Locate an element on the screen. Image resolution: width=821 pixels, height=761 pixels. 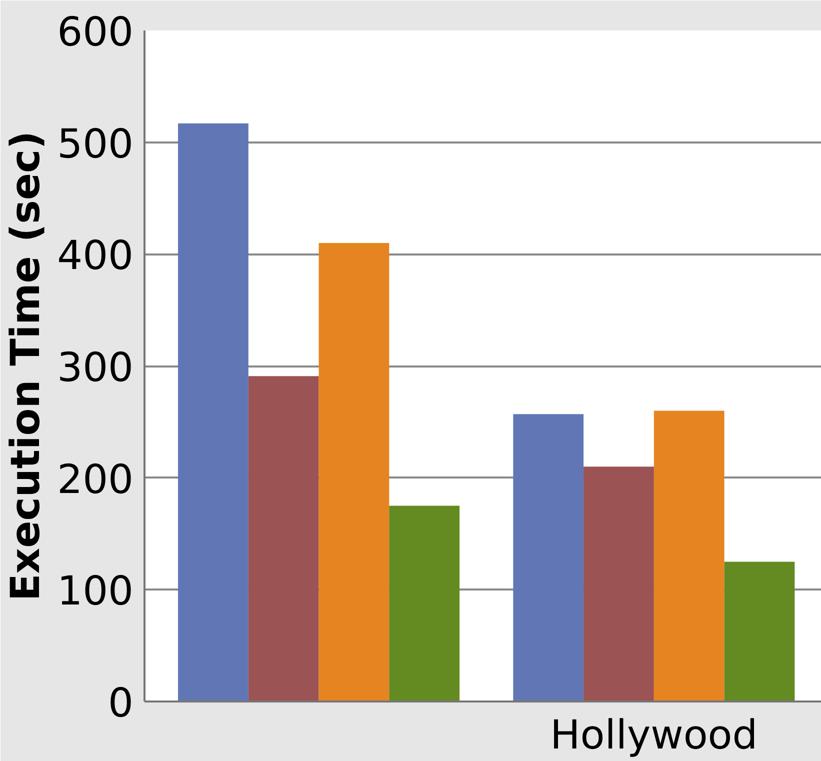
y-tick-label: 0 is located at coordinates (121, 703).